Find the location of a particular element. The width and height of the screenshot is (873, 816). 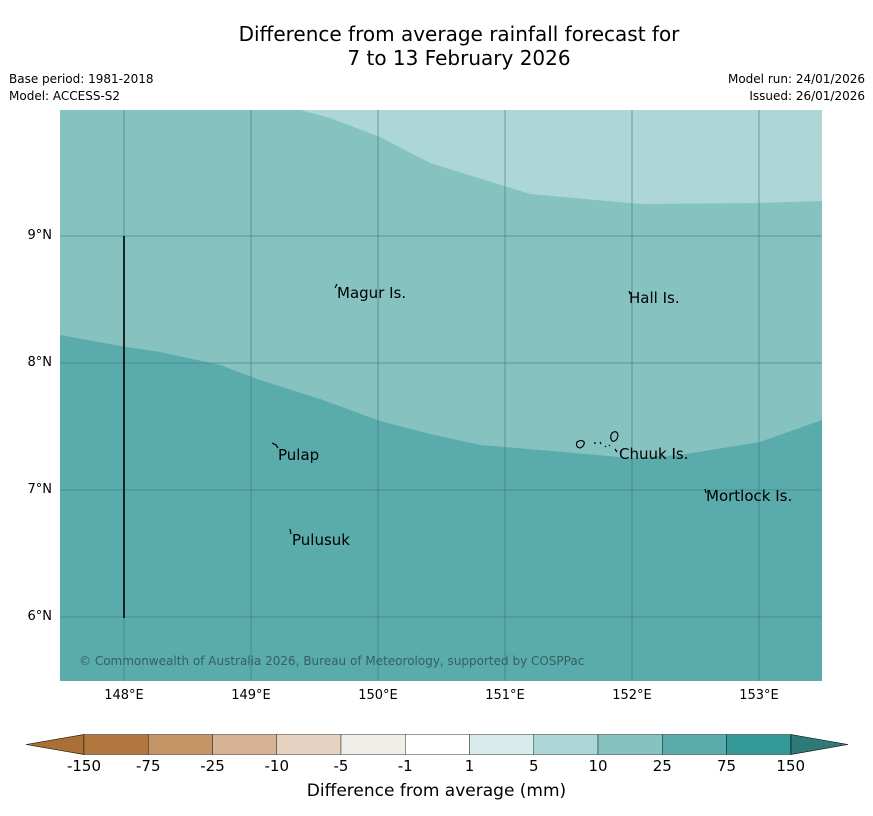

colorbar-tick-label: 5 is located at coordinates (533, 766).